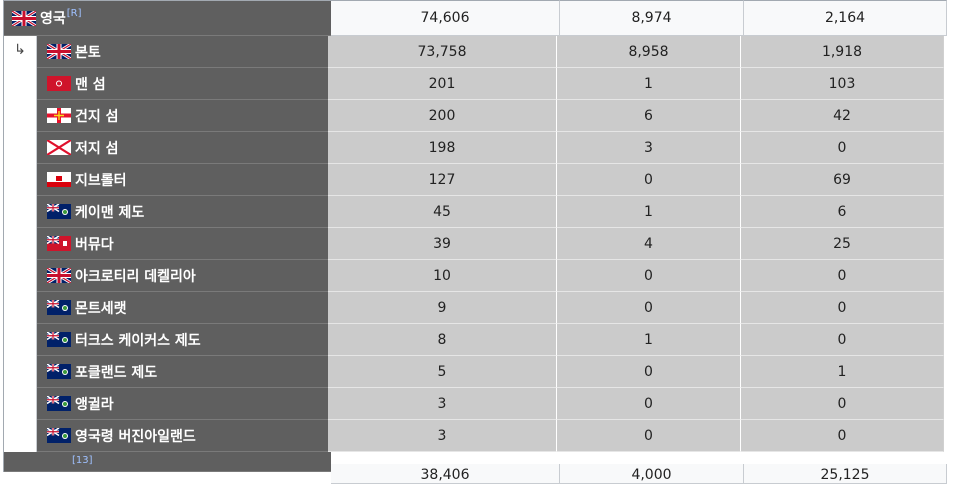 The width and height of the screenshot is (953, 484). What do you see at coordinates (90, 84) in the screenshot?
I see `country-name: 맨 섬` at bounding box center [90, 84].